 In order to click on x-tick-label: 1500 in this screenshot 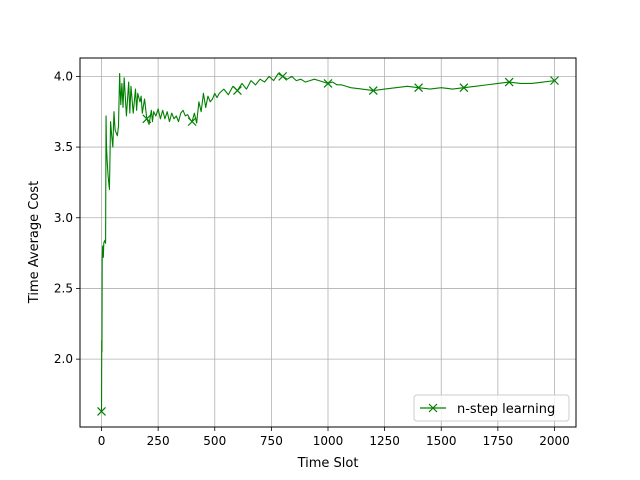, I will do `click(441, 441)`.